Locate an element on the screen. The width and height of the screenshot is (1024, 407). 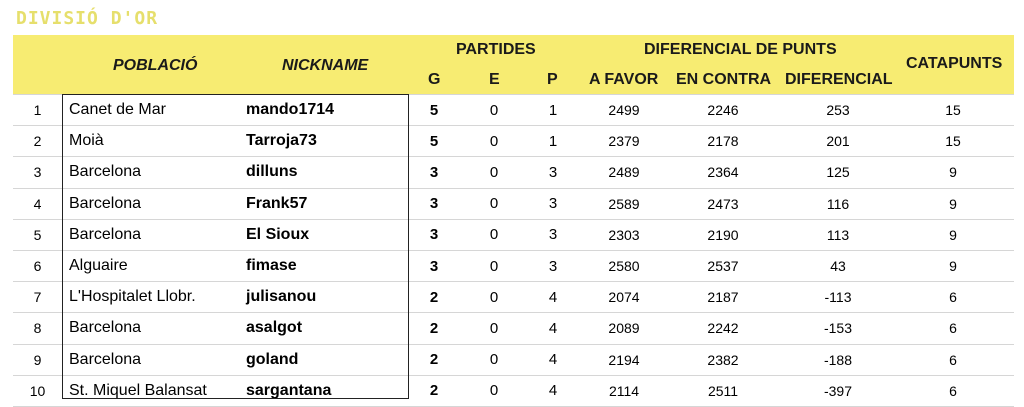
nickname: El Sioux is located at coordinates (278, 234).